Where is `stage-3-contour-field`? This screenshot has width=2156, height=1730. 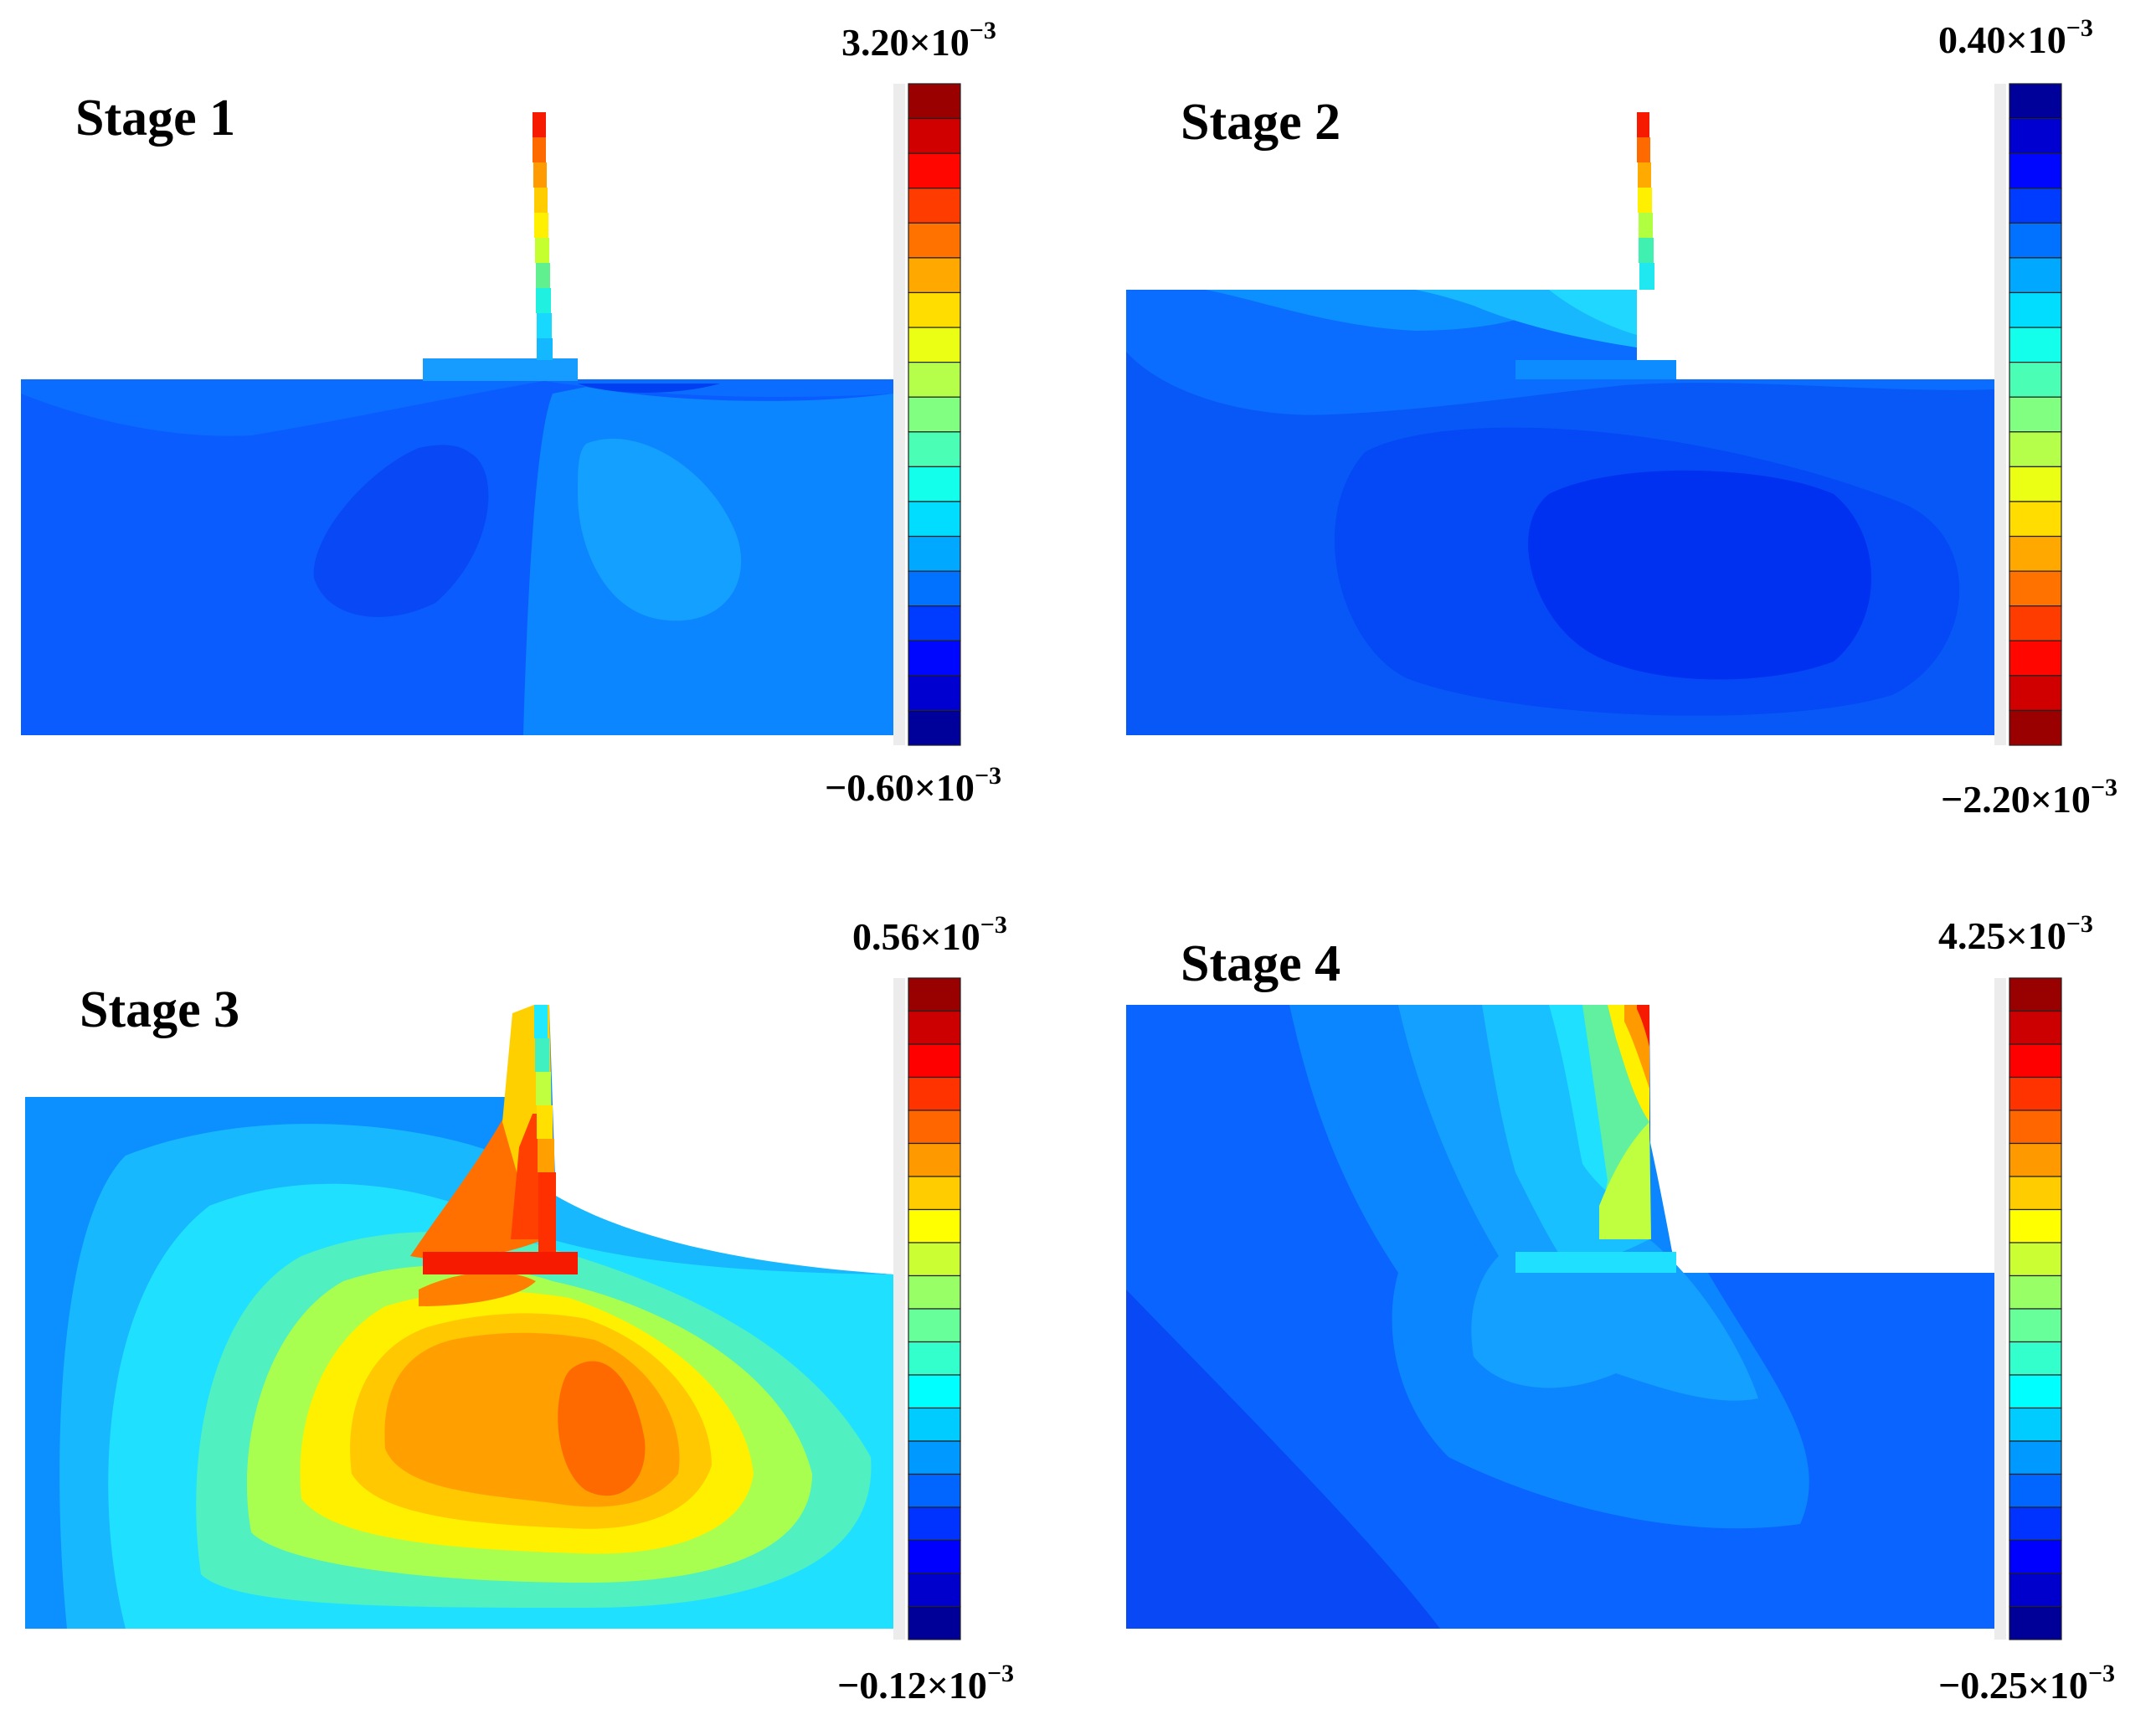
stage-3-contour-field is located at coordinates (459, 1317).